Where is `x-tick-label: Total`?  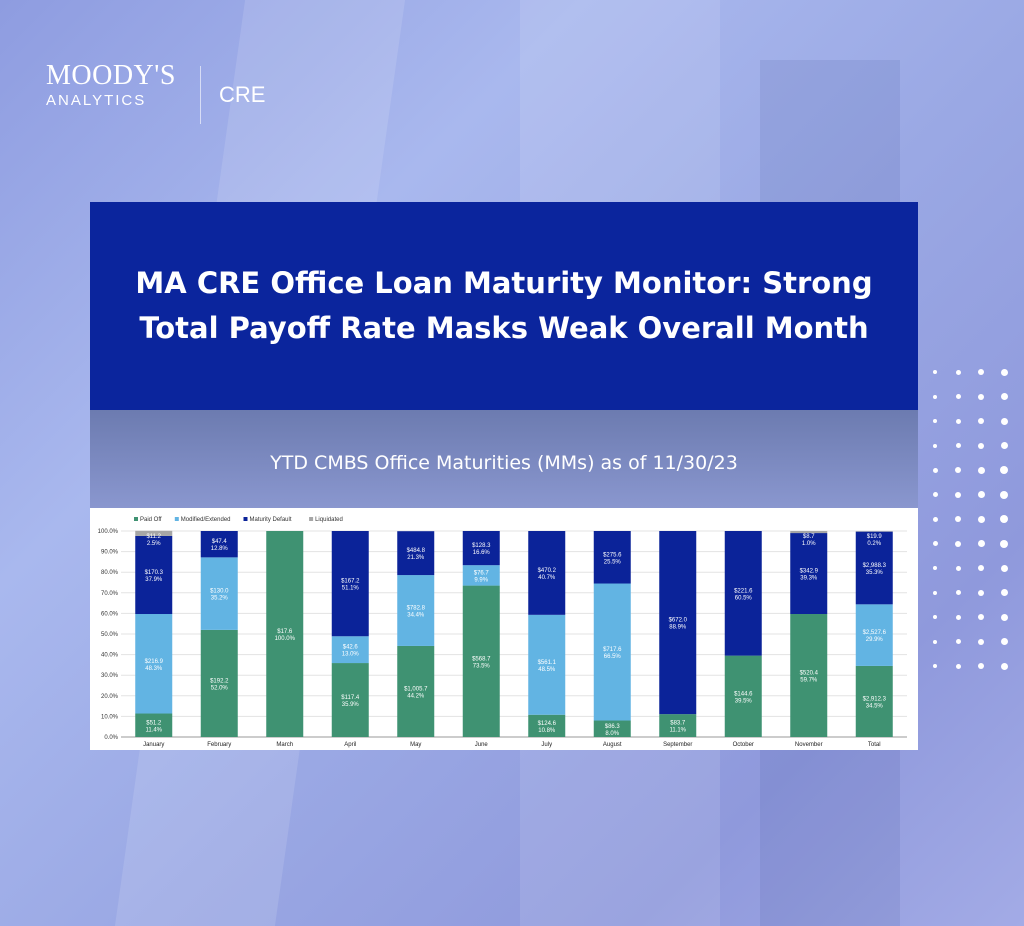 x-tick-label: Total is located at coordinates (874, 745).